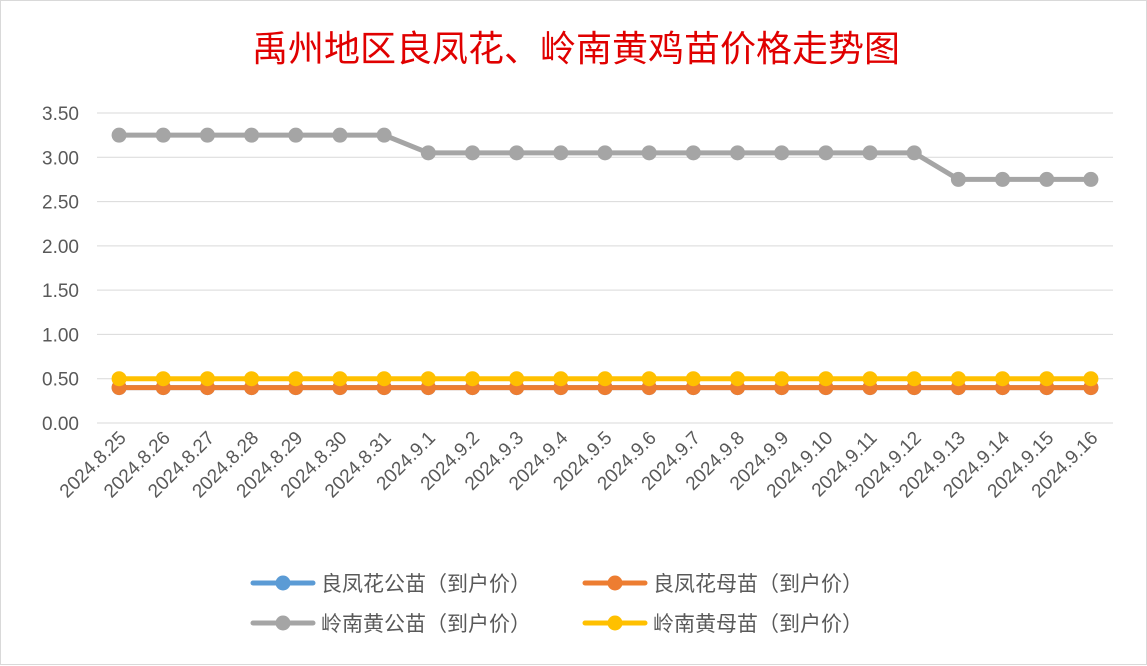 The height and width of the screenshot is (666, 1147). What do you see at coordinates (60, 158) in the screenshot?
I see `y-tick-label: 3.00` at bounding box center [60, 158].